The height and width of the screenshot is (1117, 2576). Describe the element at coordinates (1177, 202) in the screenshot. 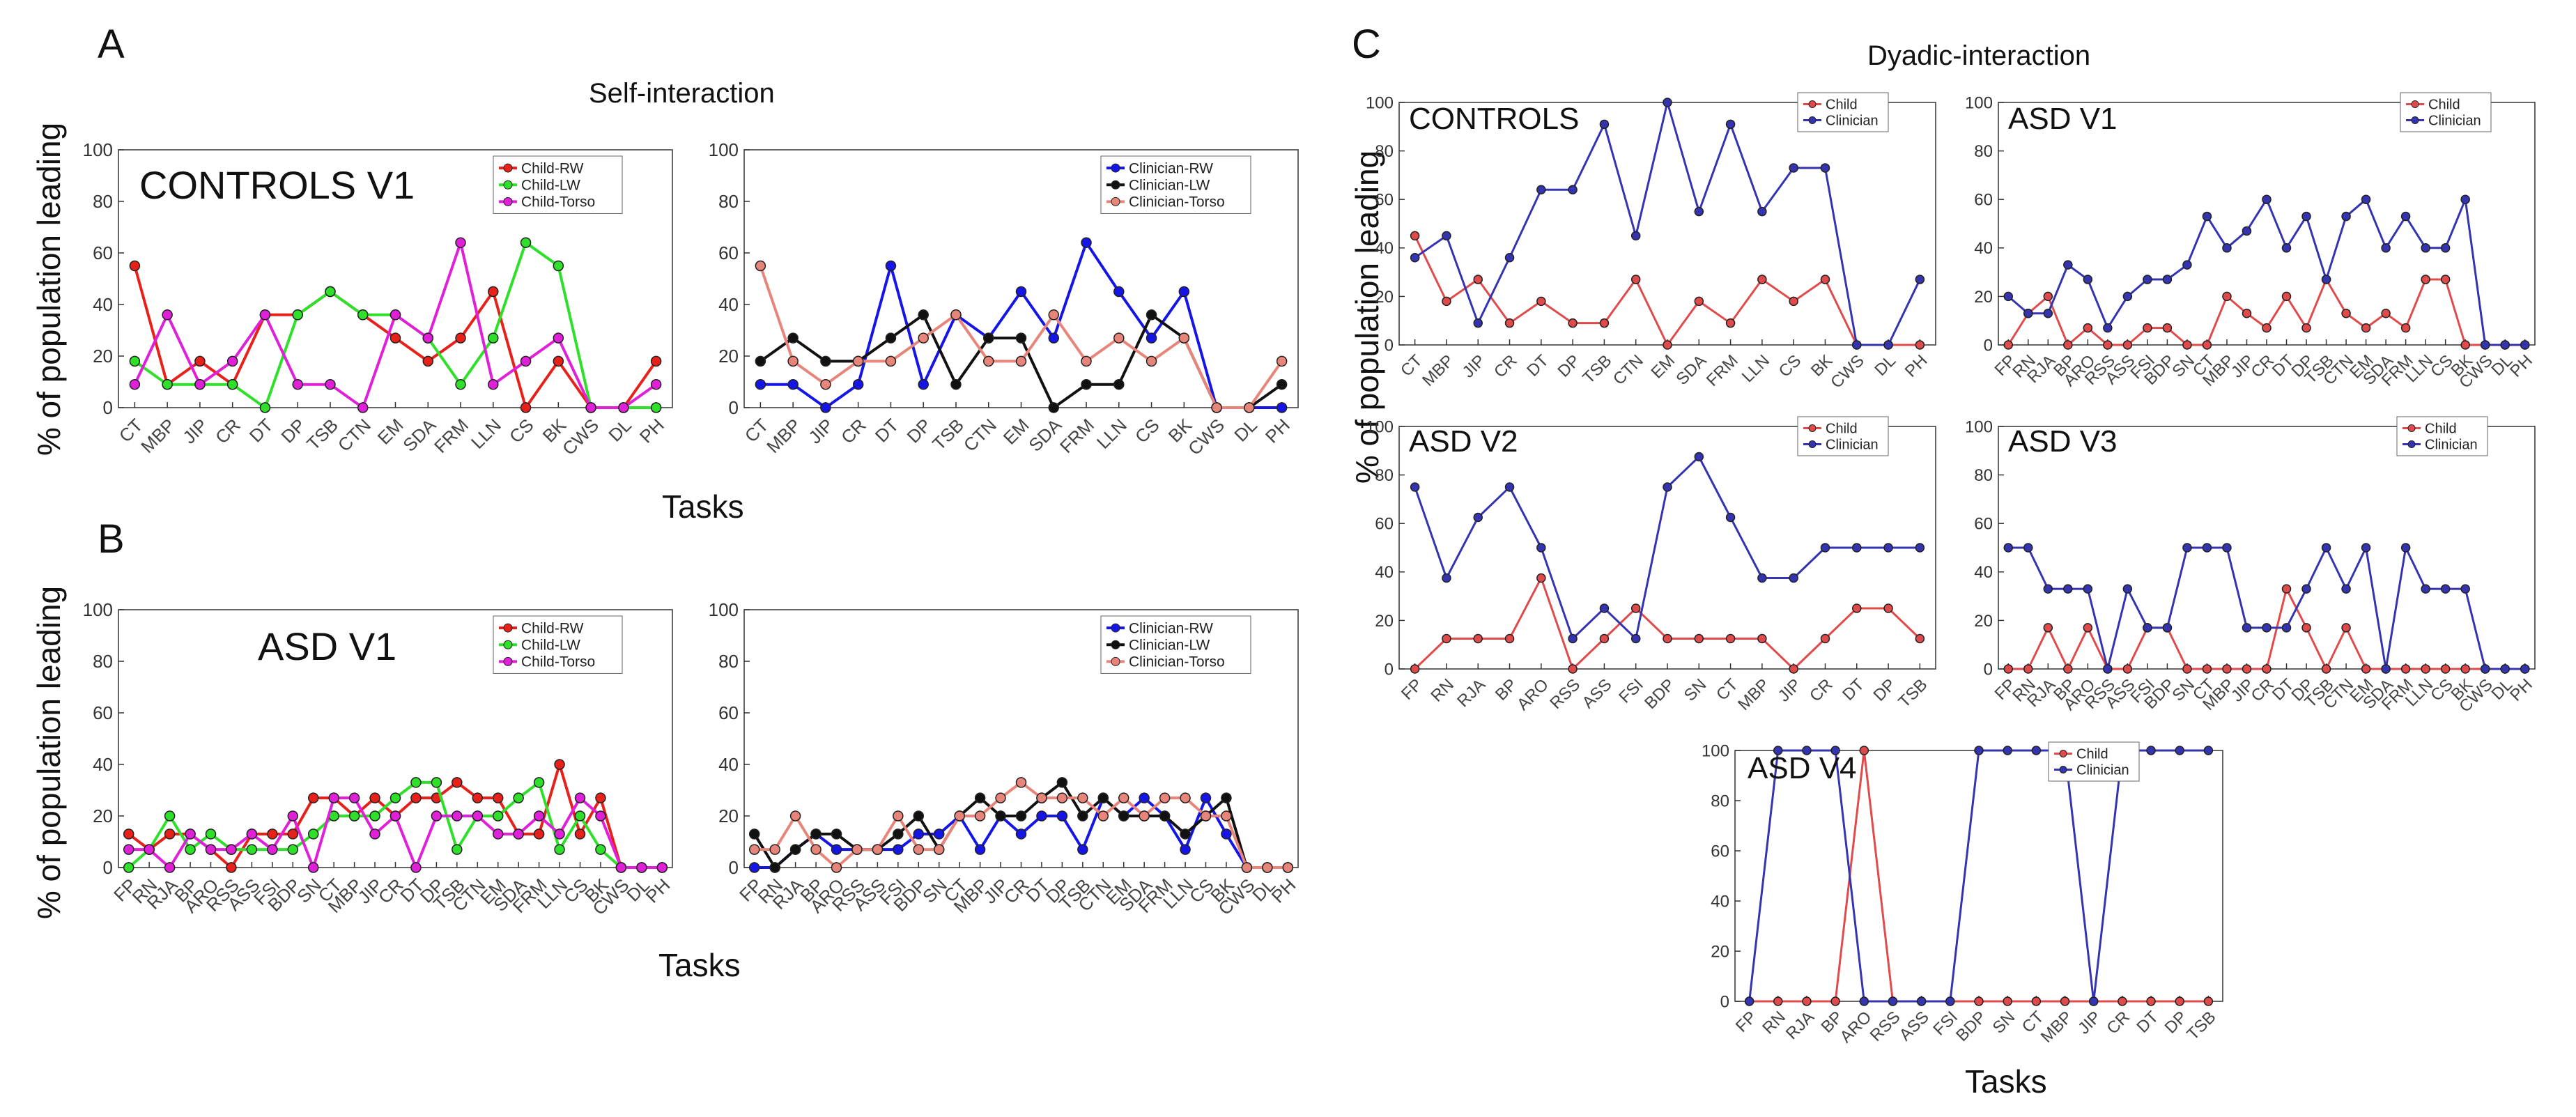

I see `legend-label: Clinician-Torso` at that location.